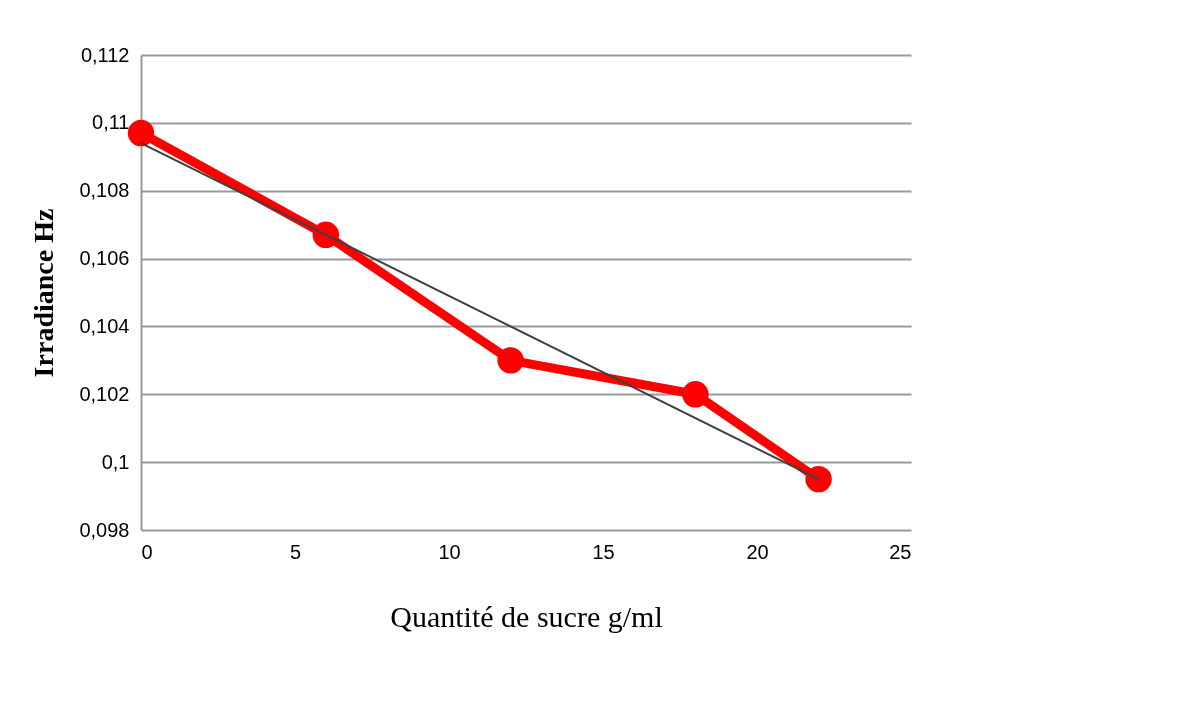  I want to click on x-tick-label: 0, so click(147, 551).